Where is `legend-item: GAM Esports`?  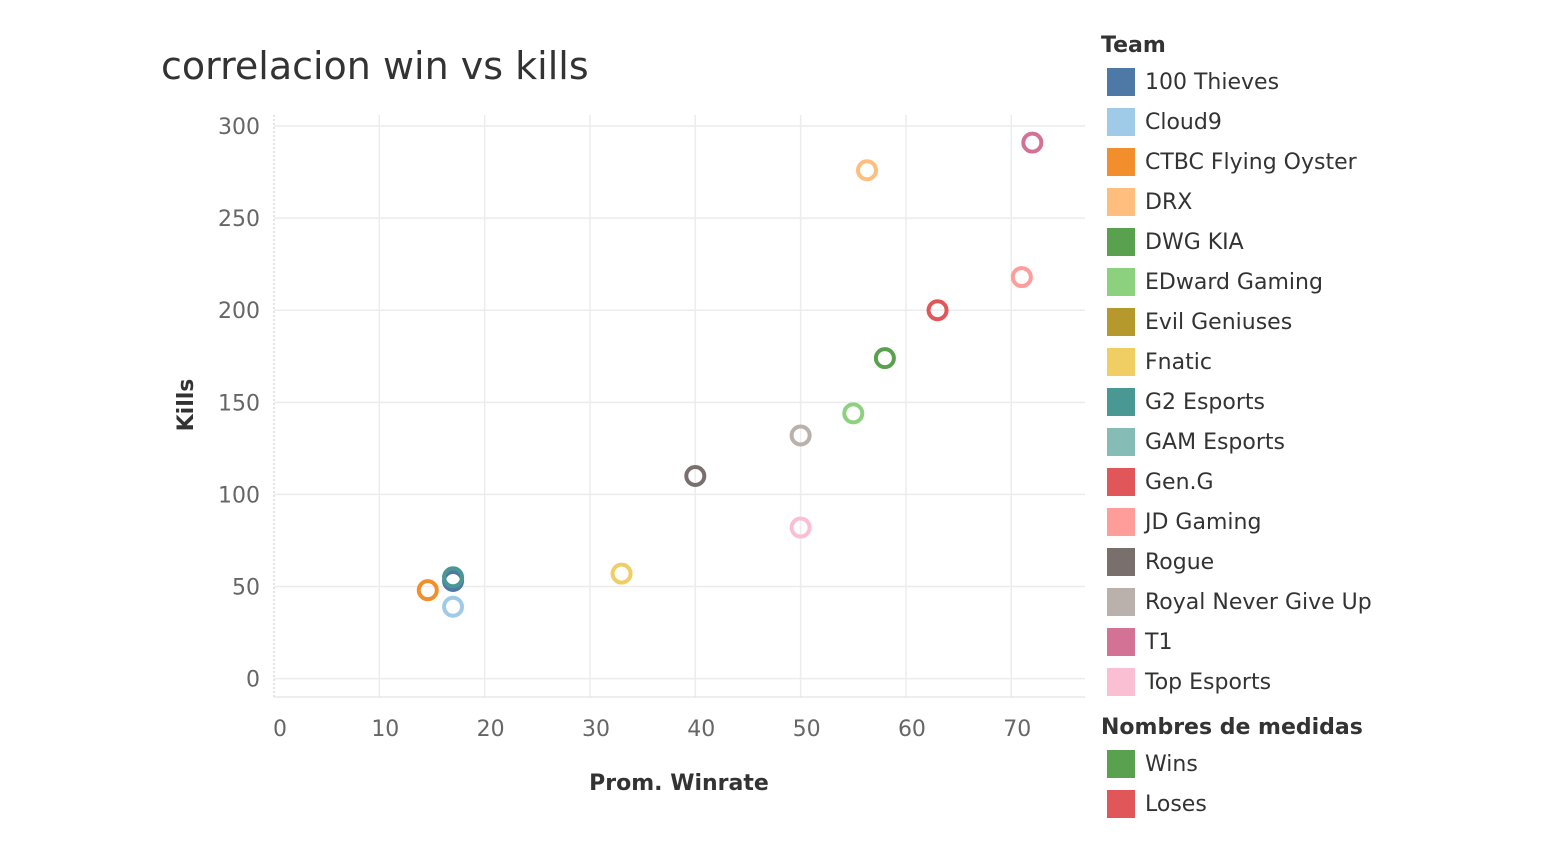
legend-item: GAM Esports is located at coordinates (1321, 442).